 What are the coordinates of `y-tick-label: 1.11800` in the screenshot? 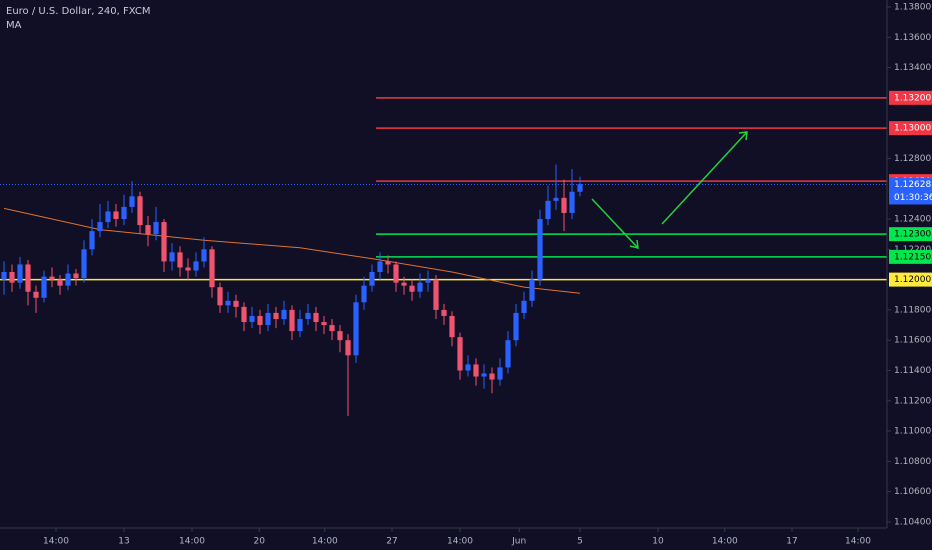 It's located at (912, 310).